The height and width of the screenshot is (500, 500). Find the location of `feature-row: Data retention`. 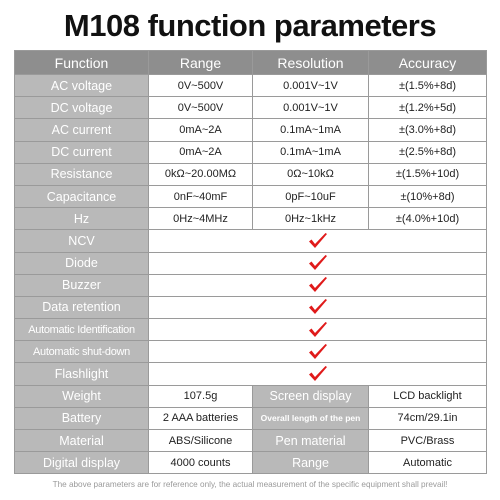

feature-row: Data retention is located at coordinates (250, 307).